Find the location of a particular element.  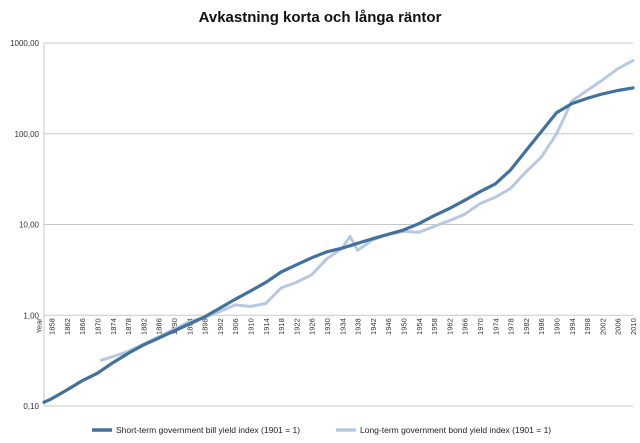

x-tick-label: 1962 is located at coordinates (449, 326).